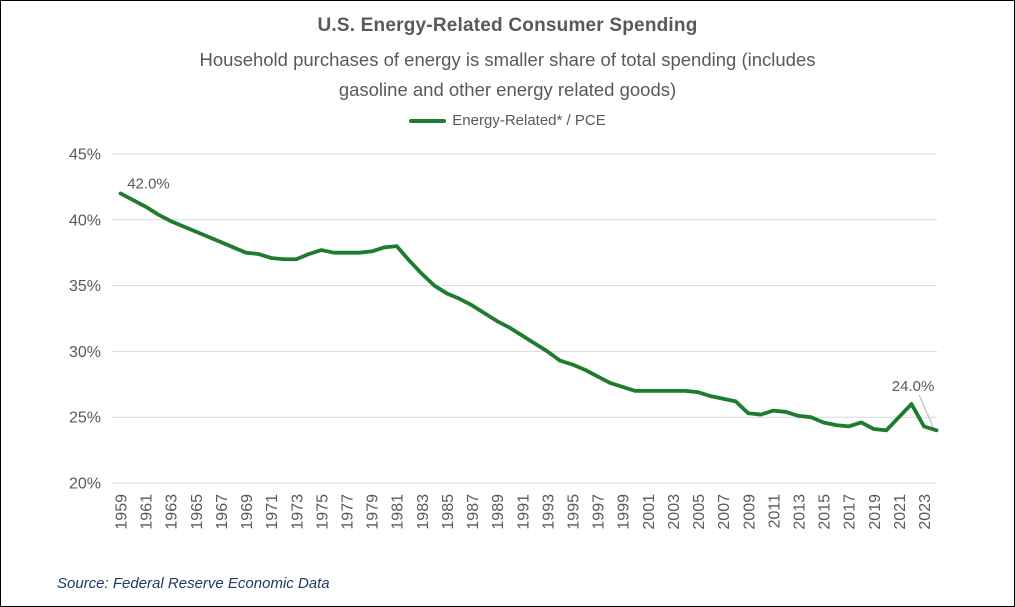 This screenshot has height=607, width=1015. Describe the element at coordinates (473, 512) in the screenshot. I see `x-tick-label: 1987` at that location.